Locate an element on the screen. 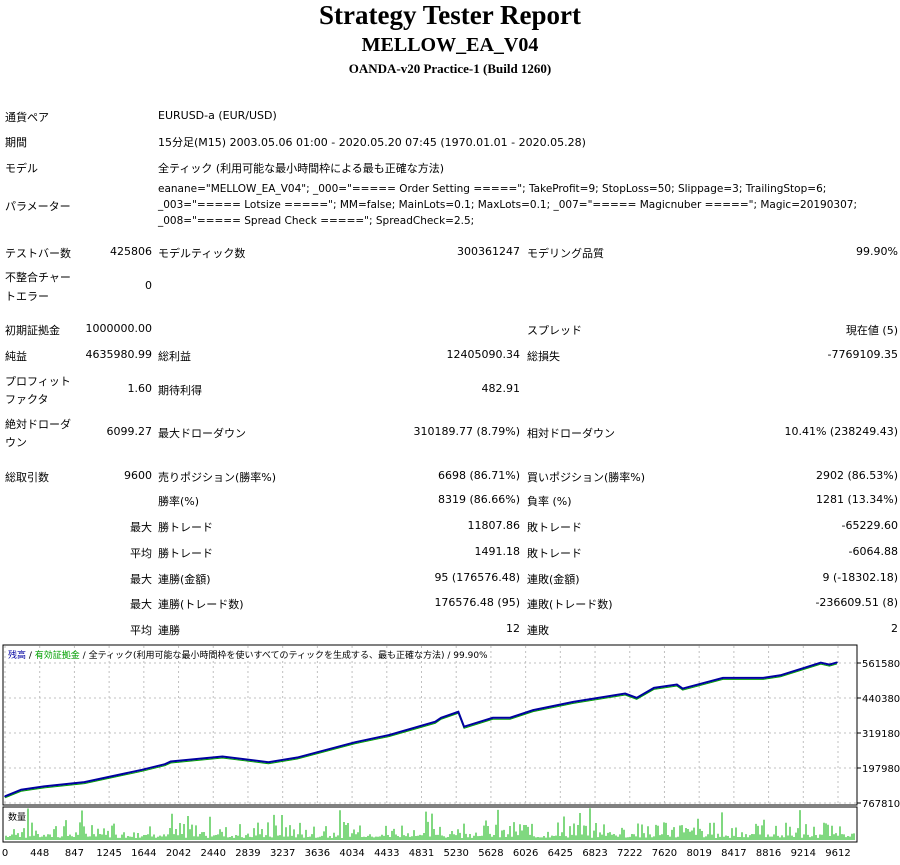 The height and width of the screenshot is (865, 900). stat-deposit-label: 初期証拠金 is located at coordinates (32, 330).